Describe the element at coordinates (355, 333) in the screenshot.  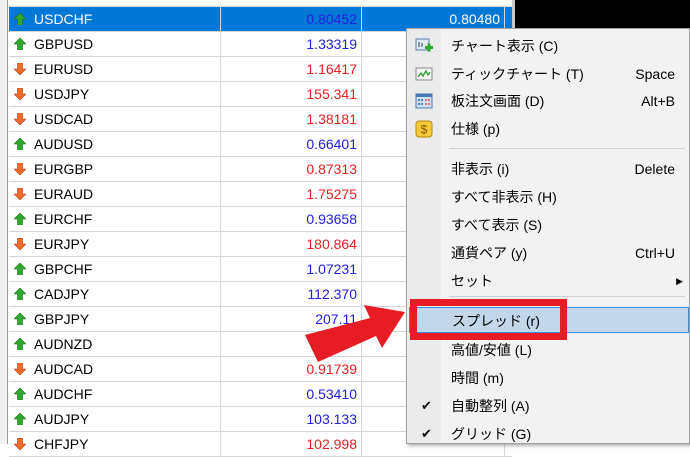
I see `red-arrow-annotation` at that location.